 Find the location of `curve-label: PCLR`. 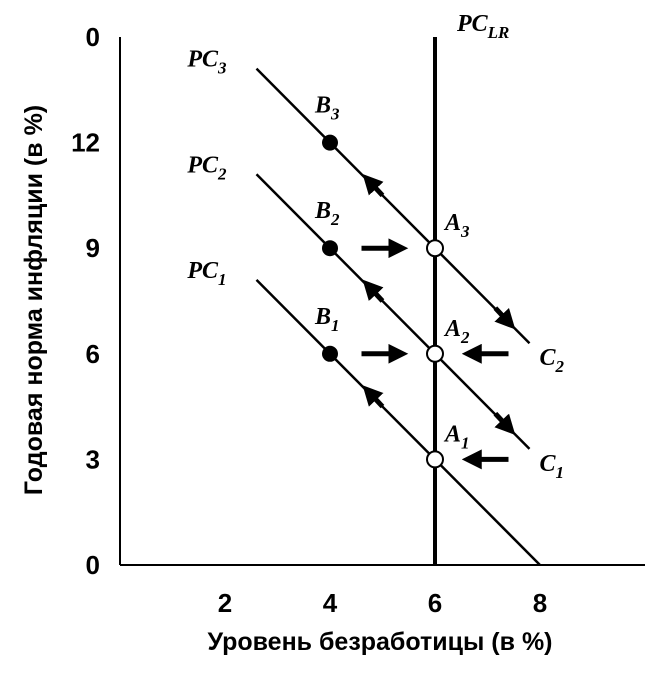

curve-label: PCLR is located at coordinates (482, 26).